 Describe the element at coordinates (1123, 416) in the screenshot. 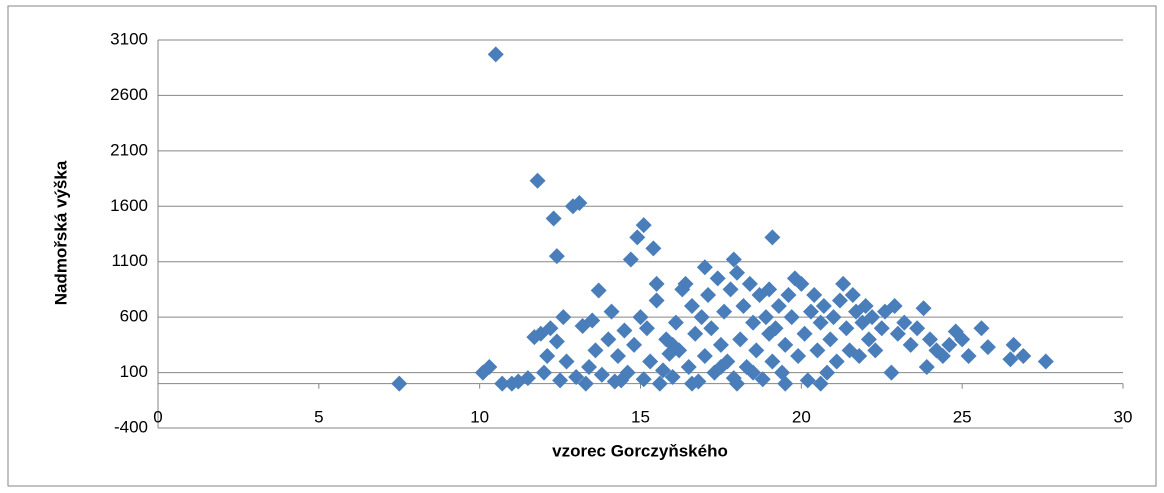

I see `x-tick-label: 30` at that location.